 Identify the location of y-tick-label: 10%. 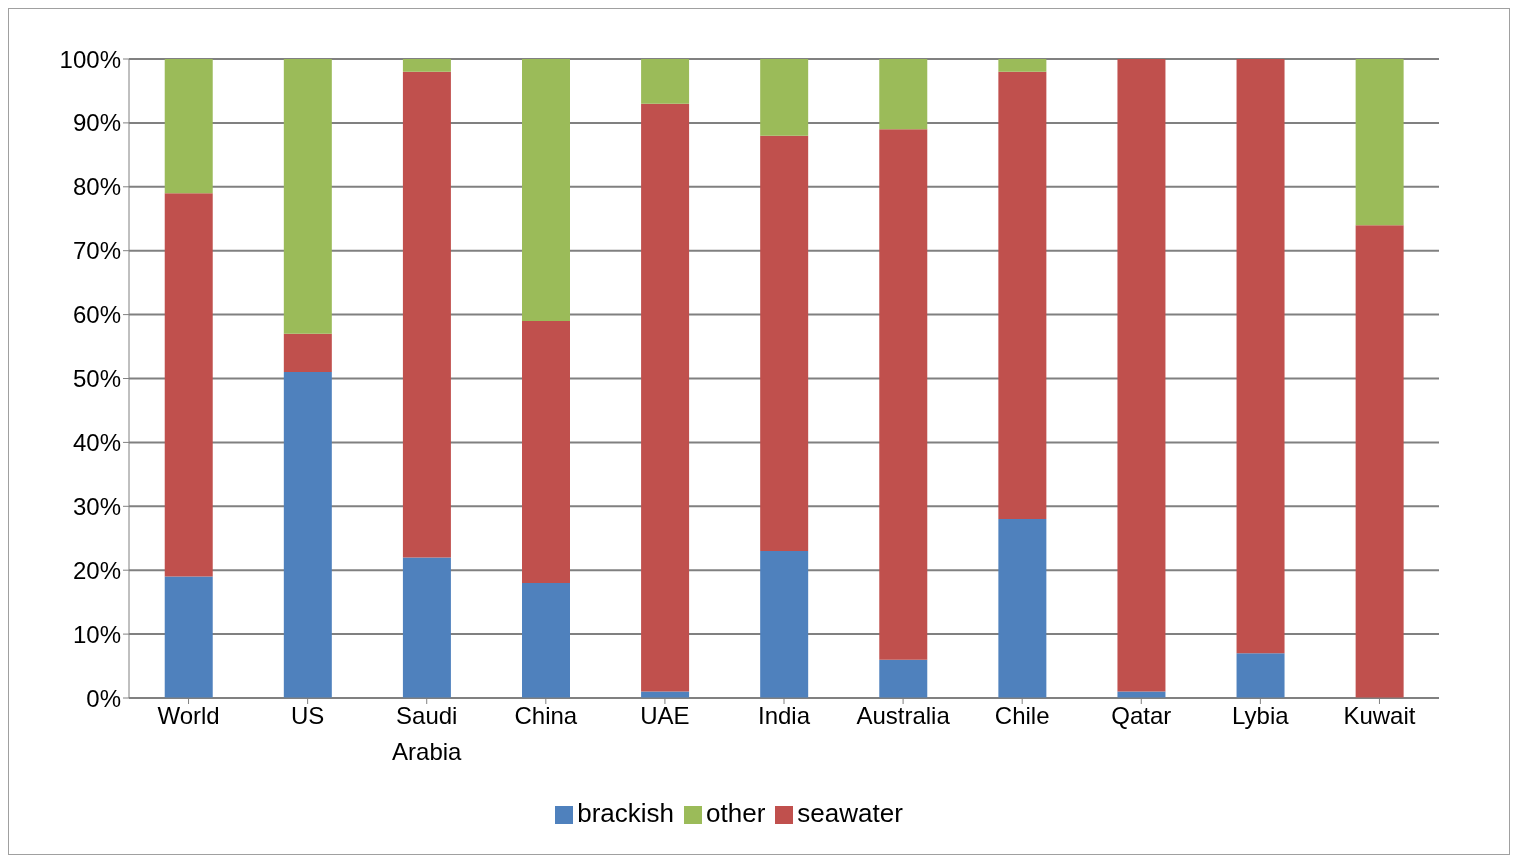
(96, 634).